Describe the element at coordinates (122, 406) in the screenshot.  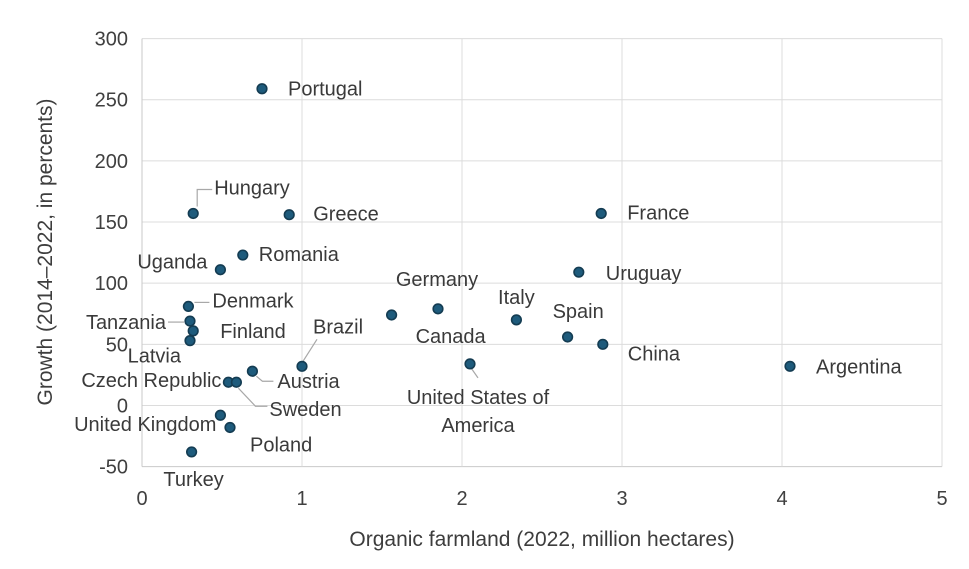
I see `y-tick-0: 0` at that location.